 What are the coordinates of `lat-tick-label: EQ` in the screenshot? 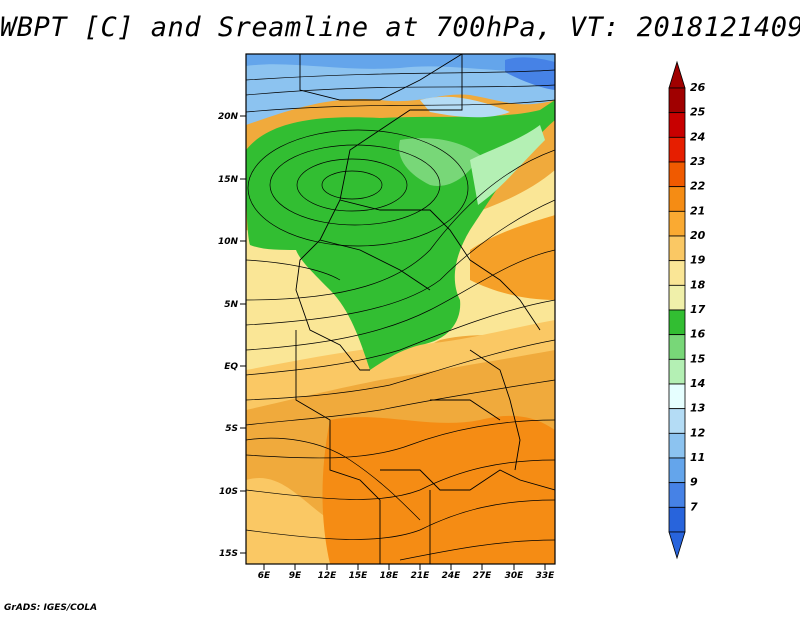 It's located at (231, 367).